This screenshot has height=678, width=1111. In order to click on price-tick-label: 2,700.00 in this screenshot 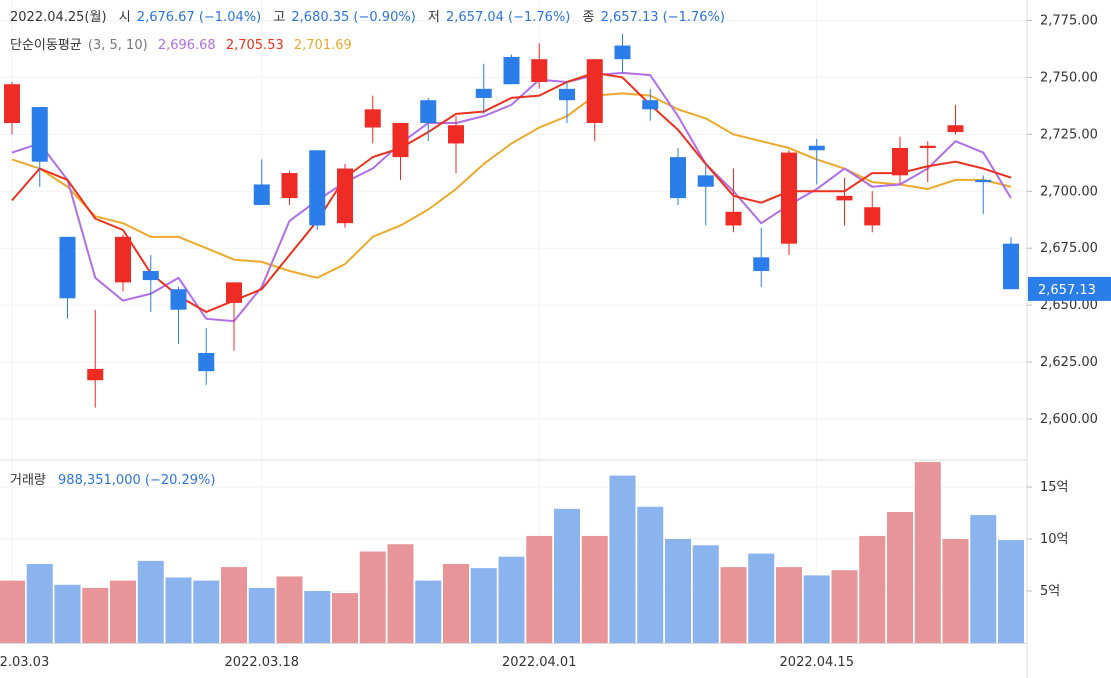, I will do `click(1069, 191)`.